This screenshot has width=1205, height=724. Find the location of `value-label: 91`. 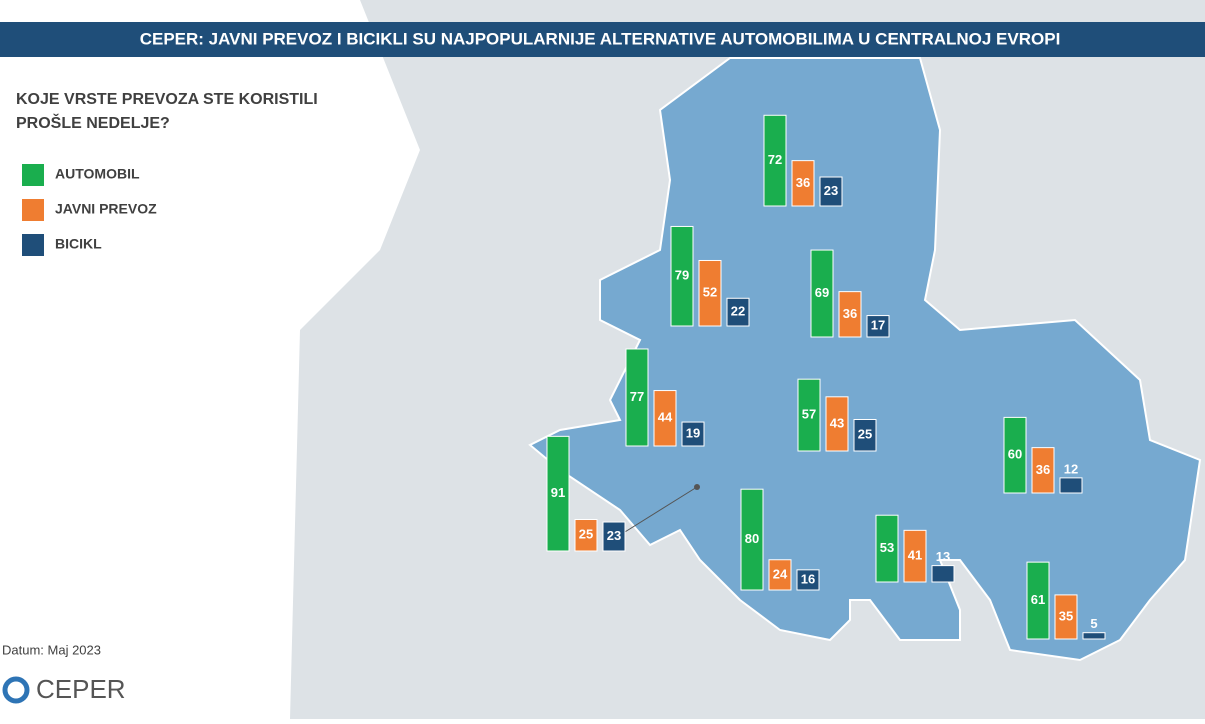

value-label: 91 is located at coordinates (558, 492).